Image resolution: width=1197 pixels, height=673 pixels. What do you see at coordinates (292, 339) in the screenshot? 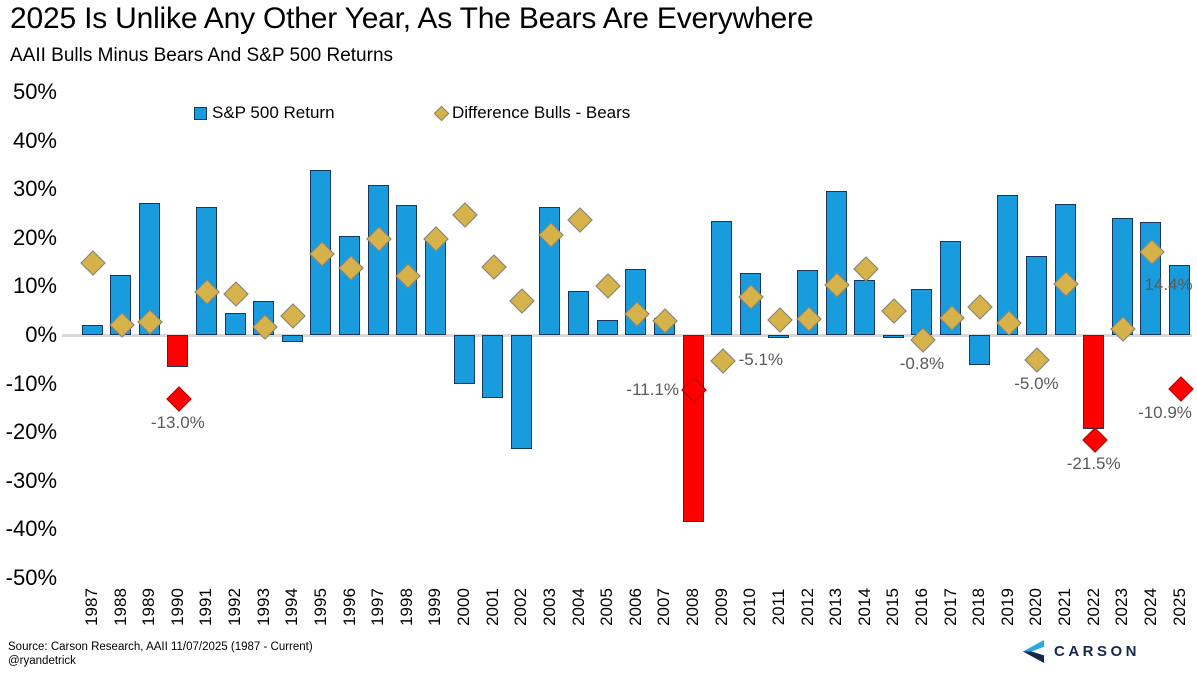
I see `bar-1994` at bounding box center [292, 339].